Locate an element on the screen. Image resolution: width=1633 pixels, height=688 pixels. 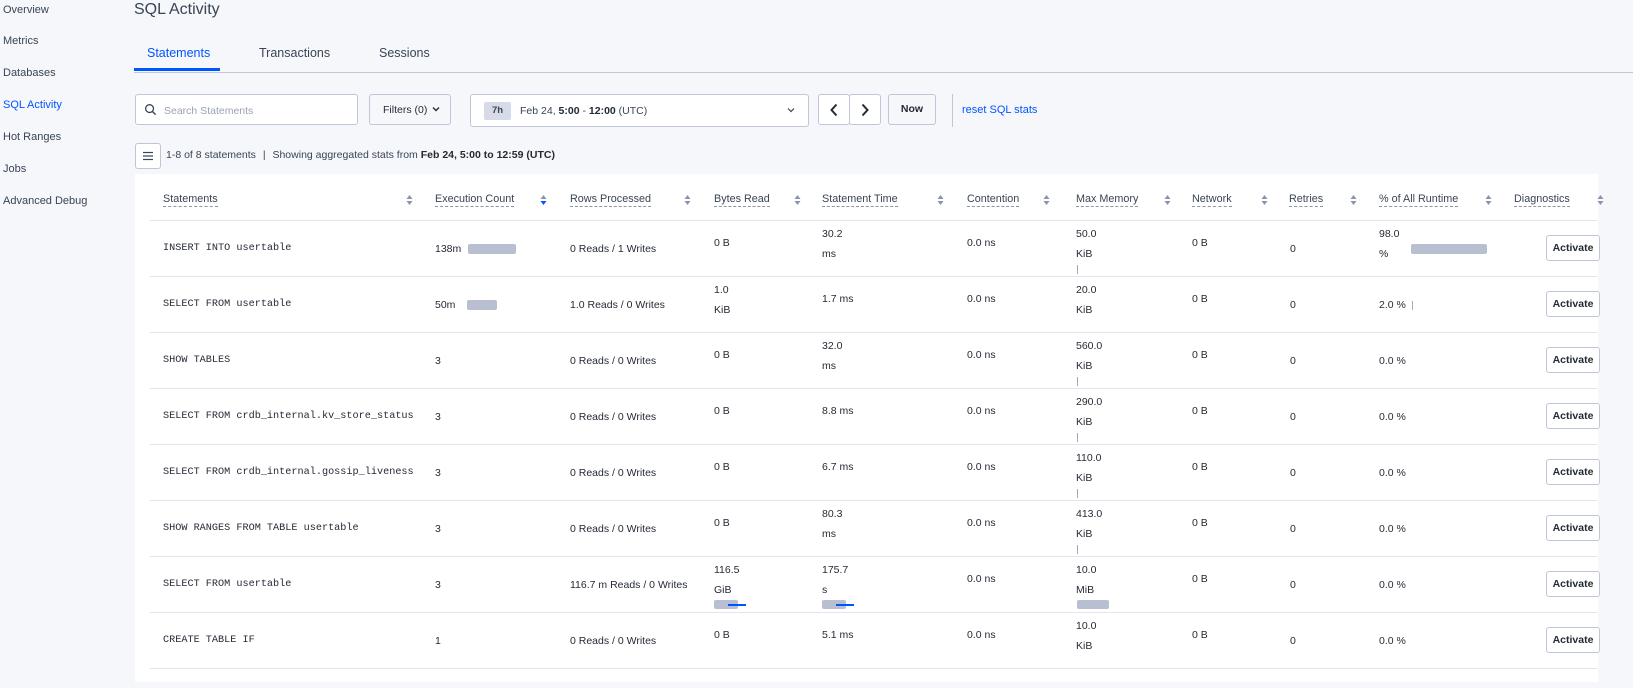
max-memory-unit: MiB is located at coordinates (1085, 590).